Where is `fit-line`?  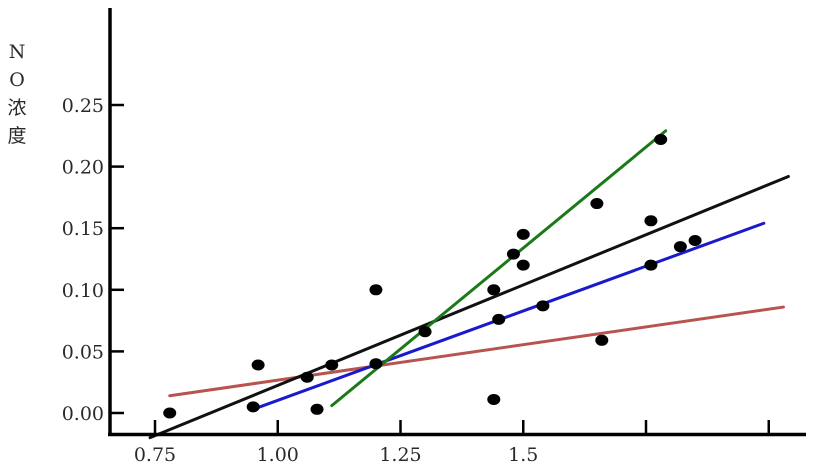 fit-line is located at coordinates (476, 351).